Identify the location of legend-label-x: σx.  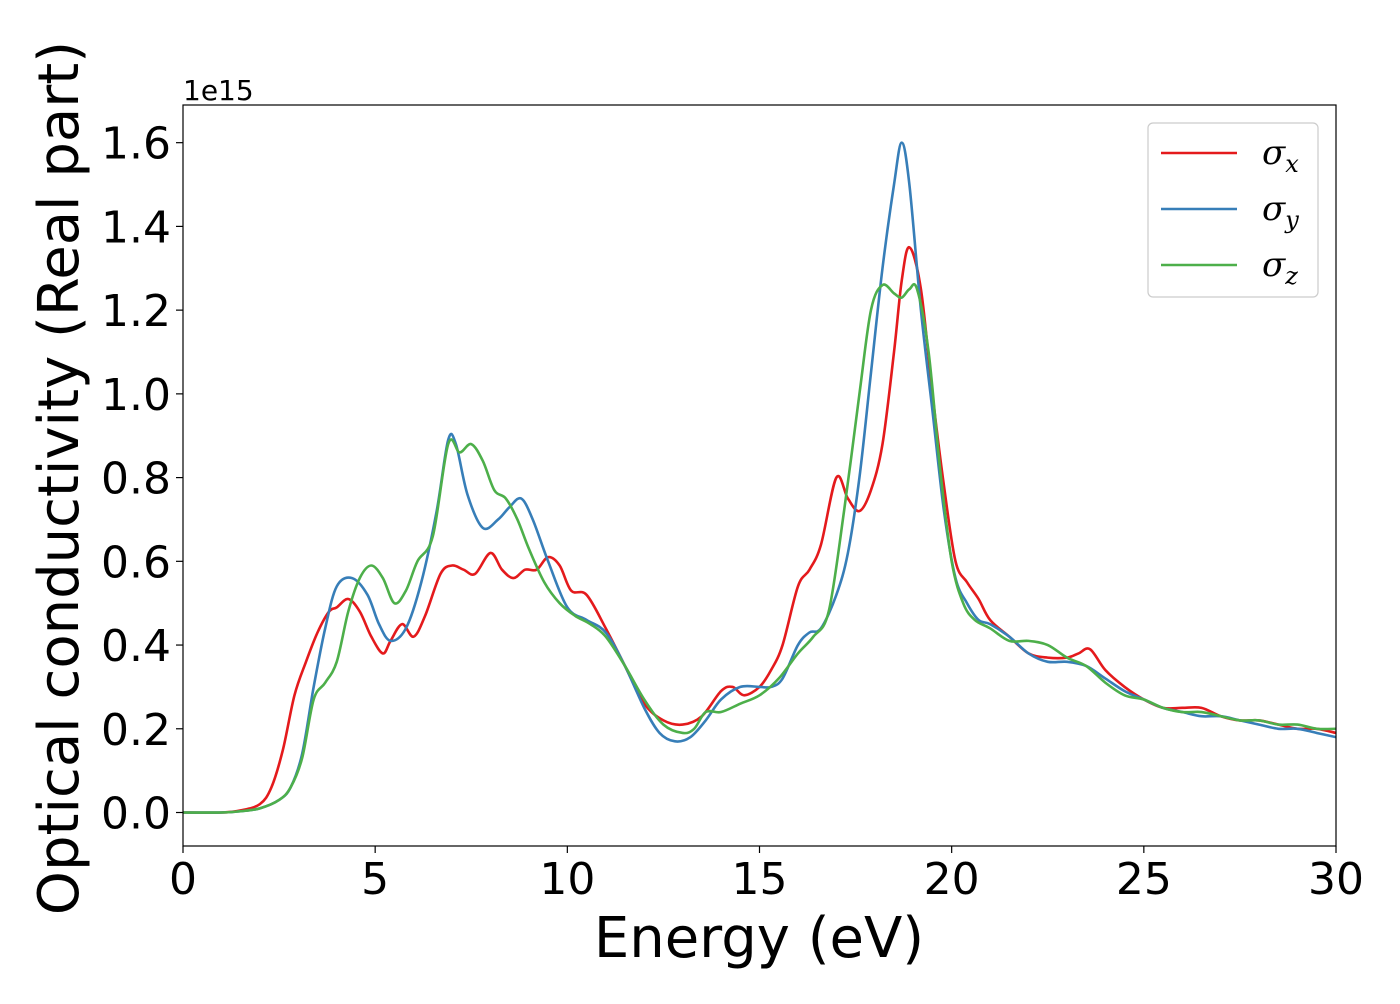
(1280, 155).